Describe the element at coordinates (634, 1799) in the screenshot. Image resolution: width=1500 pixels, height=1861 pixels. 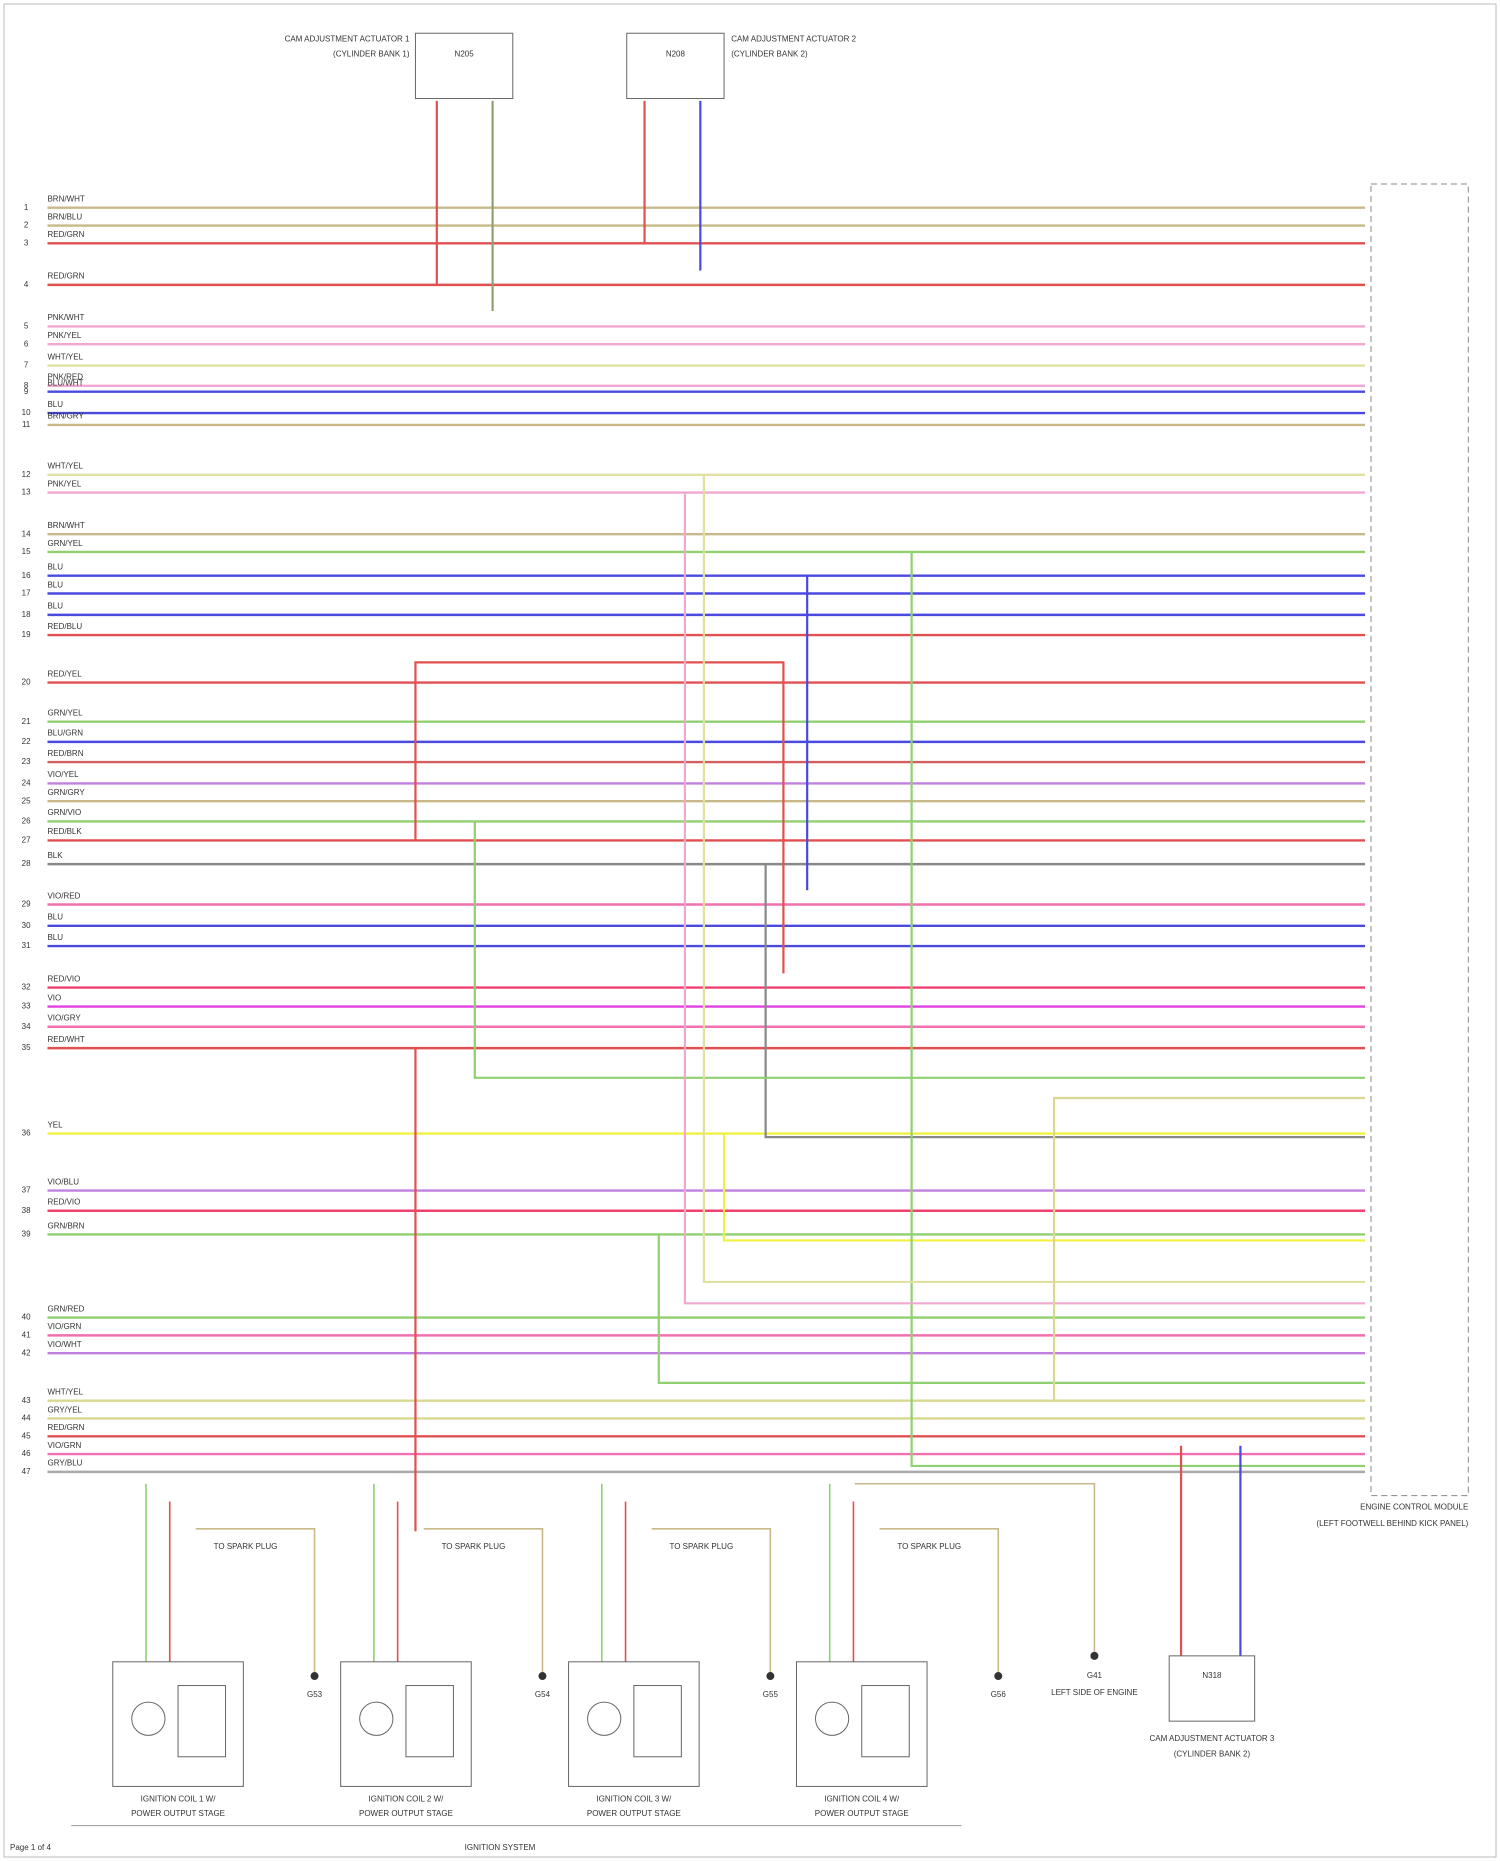
I see `coil-label: IGNITION COIL 3 W/` at that location.